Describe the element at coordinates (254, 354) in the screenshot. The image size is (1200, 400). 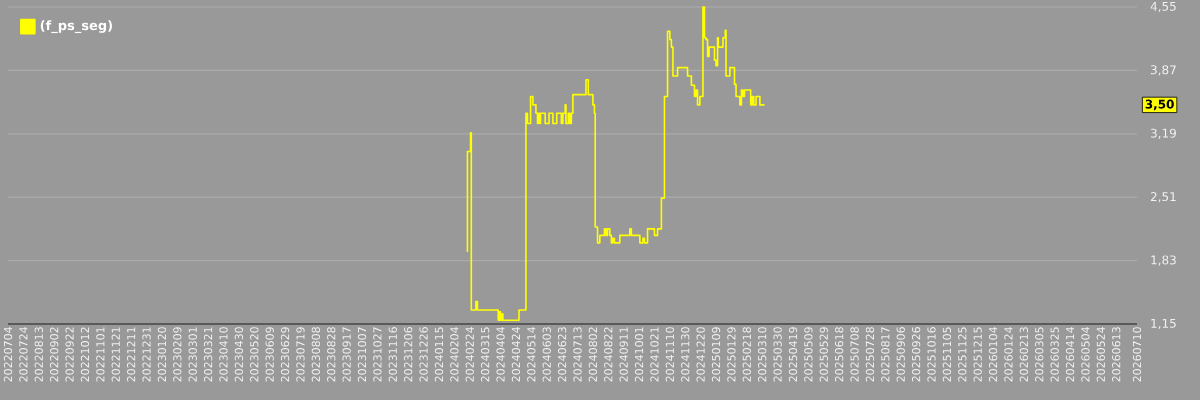
I see `x-tick-label: 20230520` at that location.